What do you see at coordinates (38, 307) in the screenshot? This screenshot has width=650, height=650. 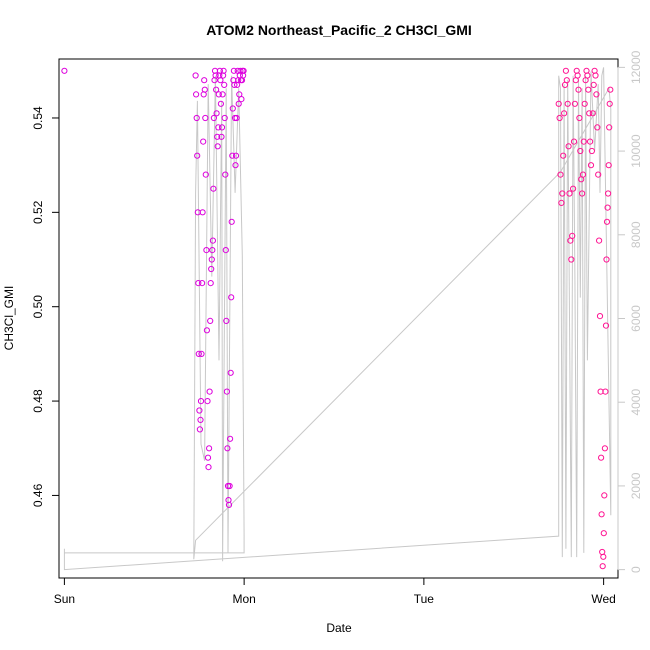 I see `y-tick-label: 0.50` at bounding box center [38, 307].